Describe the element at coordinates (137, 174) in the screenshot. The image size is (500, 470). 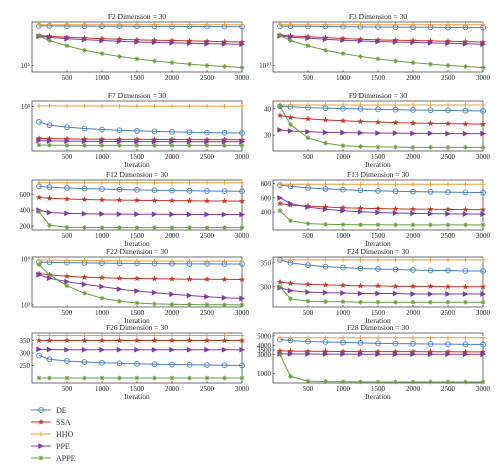
I see `subplot-title: F12 Dimension = 30` at that location.